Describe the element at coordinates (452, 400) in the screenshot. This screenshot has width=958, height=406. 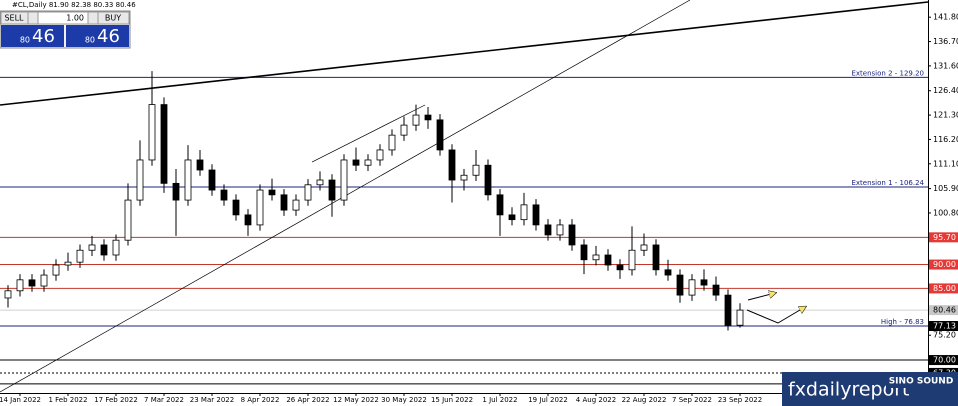
I see `x-tick-label: 15 Jun 2022` at that location.